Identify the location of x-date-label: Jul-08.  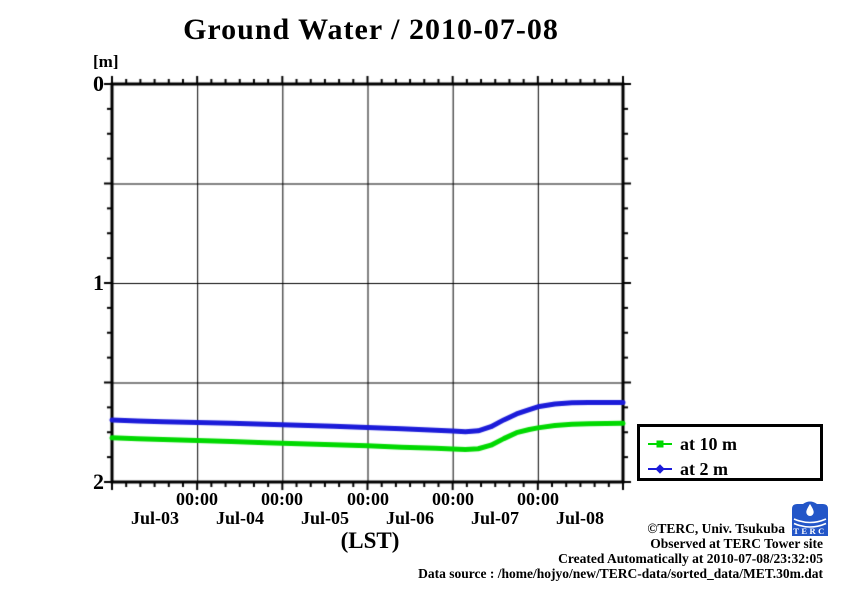
(579, 518).